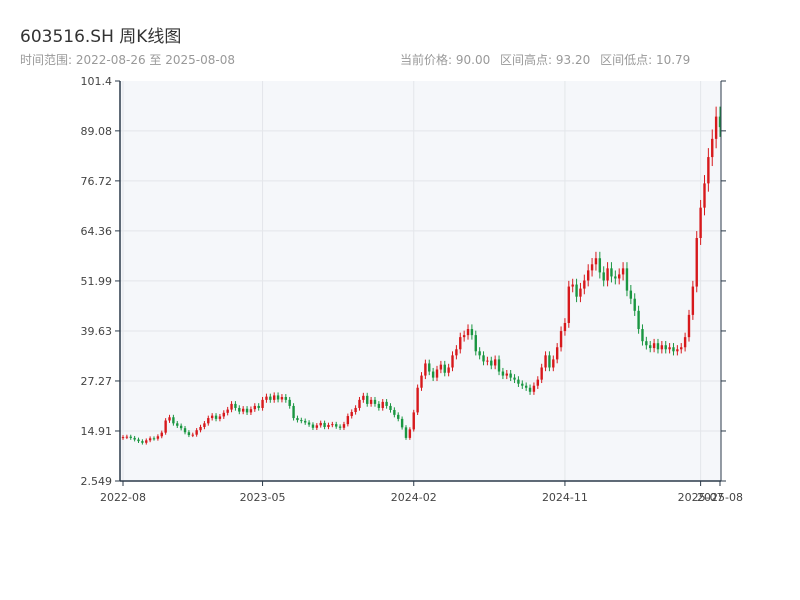 The image size is (800, 600). Describe the element at coordinates (565, 497) in the screenshot. I see `x-tick-label: 2024-11` at that location.